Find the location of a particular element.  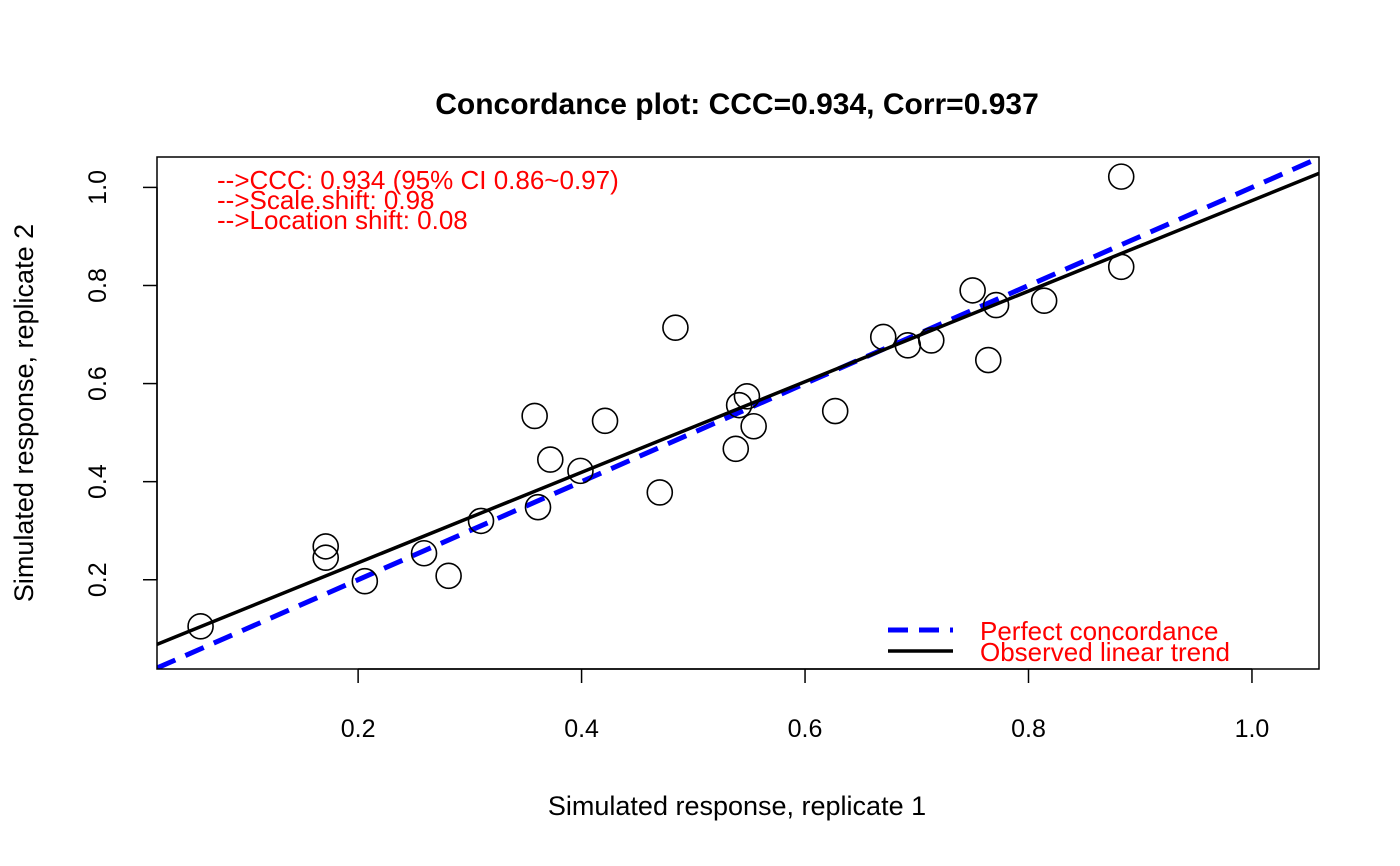

legend-perfect-label: Perfect concordance is located at coordinates (1099, 631).